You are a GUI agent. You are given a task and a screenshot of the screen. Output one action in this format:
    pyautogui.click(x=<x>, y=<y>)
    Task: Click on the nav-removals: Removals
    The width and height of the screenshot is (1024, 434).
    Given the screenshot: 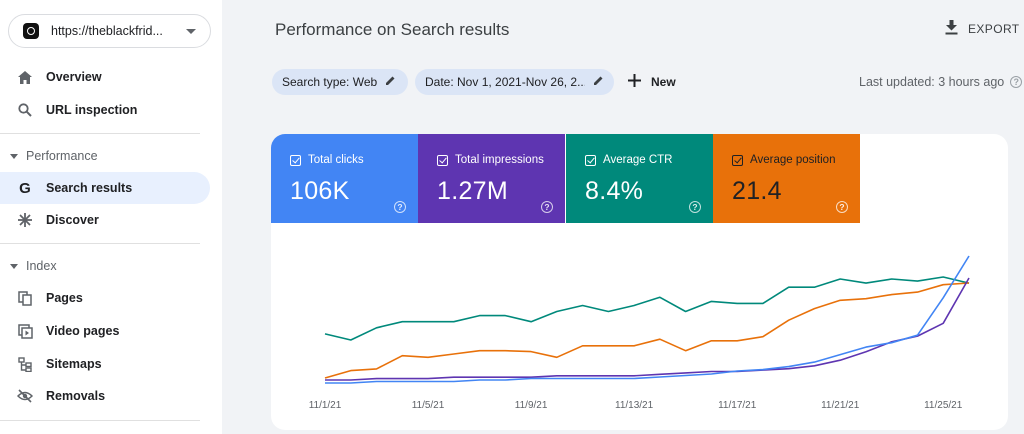 What is the action you would take?
    pyautogui.click(x=105, y=396)
    